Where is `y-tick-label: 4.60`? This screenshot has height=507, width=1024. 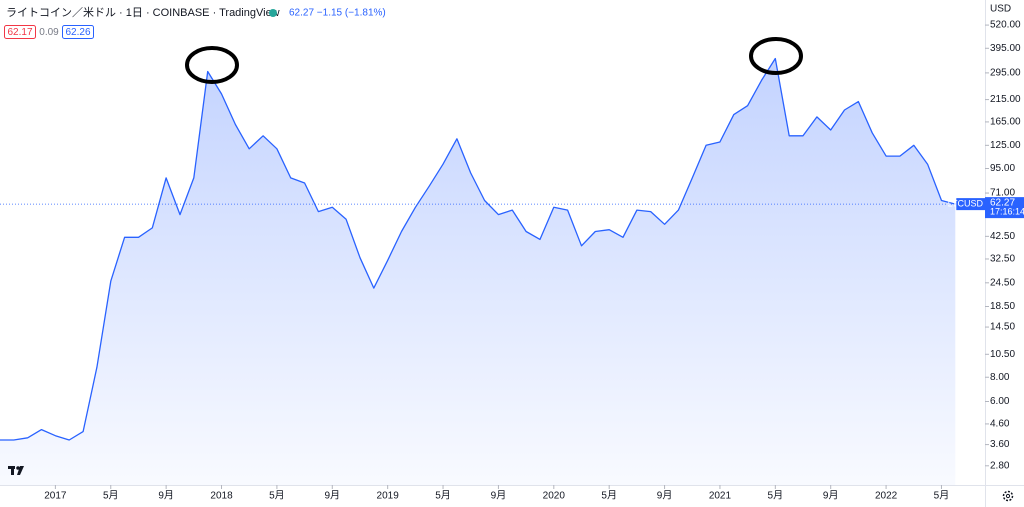
y-tick-label: 4.60 is located at coordinates (1000, 424).